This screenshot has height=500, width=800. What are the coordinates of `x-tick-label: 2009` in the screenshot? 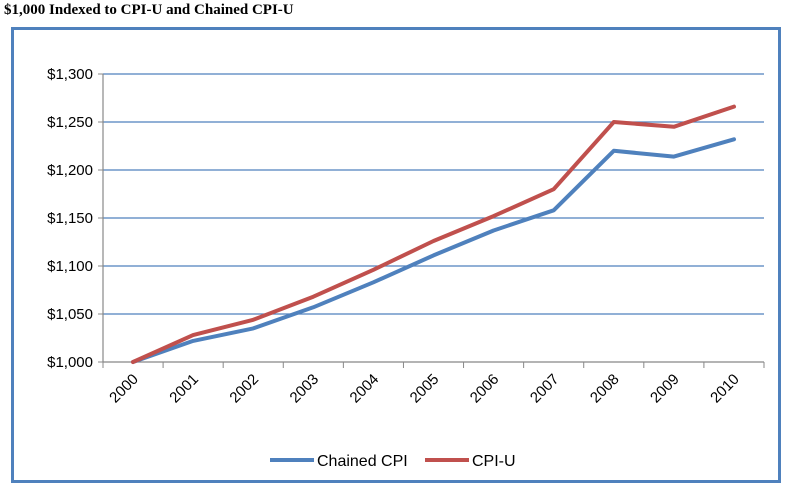 It's located at (665, 389).